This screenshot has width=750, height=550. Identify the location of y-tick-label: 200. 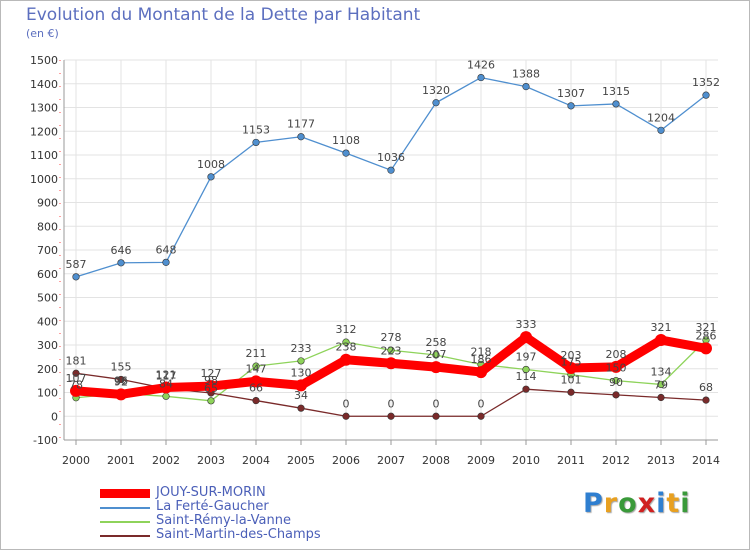
(47, 369).